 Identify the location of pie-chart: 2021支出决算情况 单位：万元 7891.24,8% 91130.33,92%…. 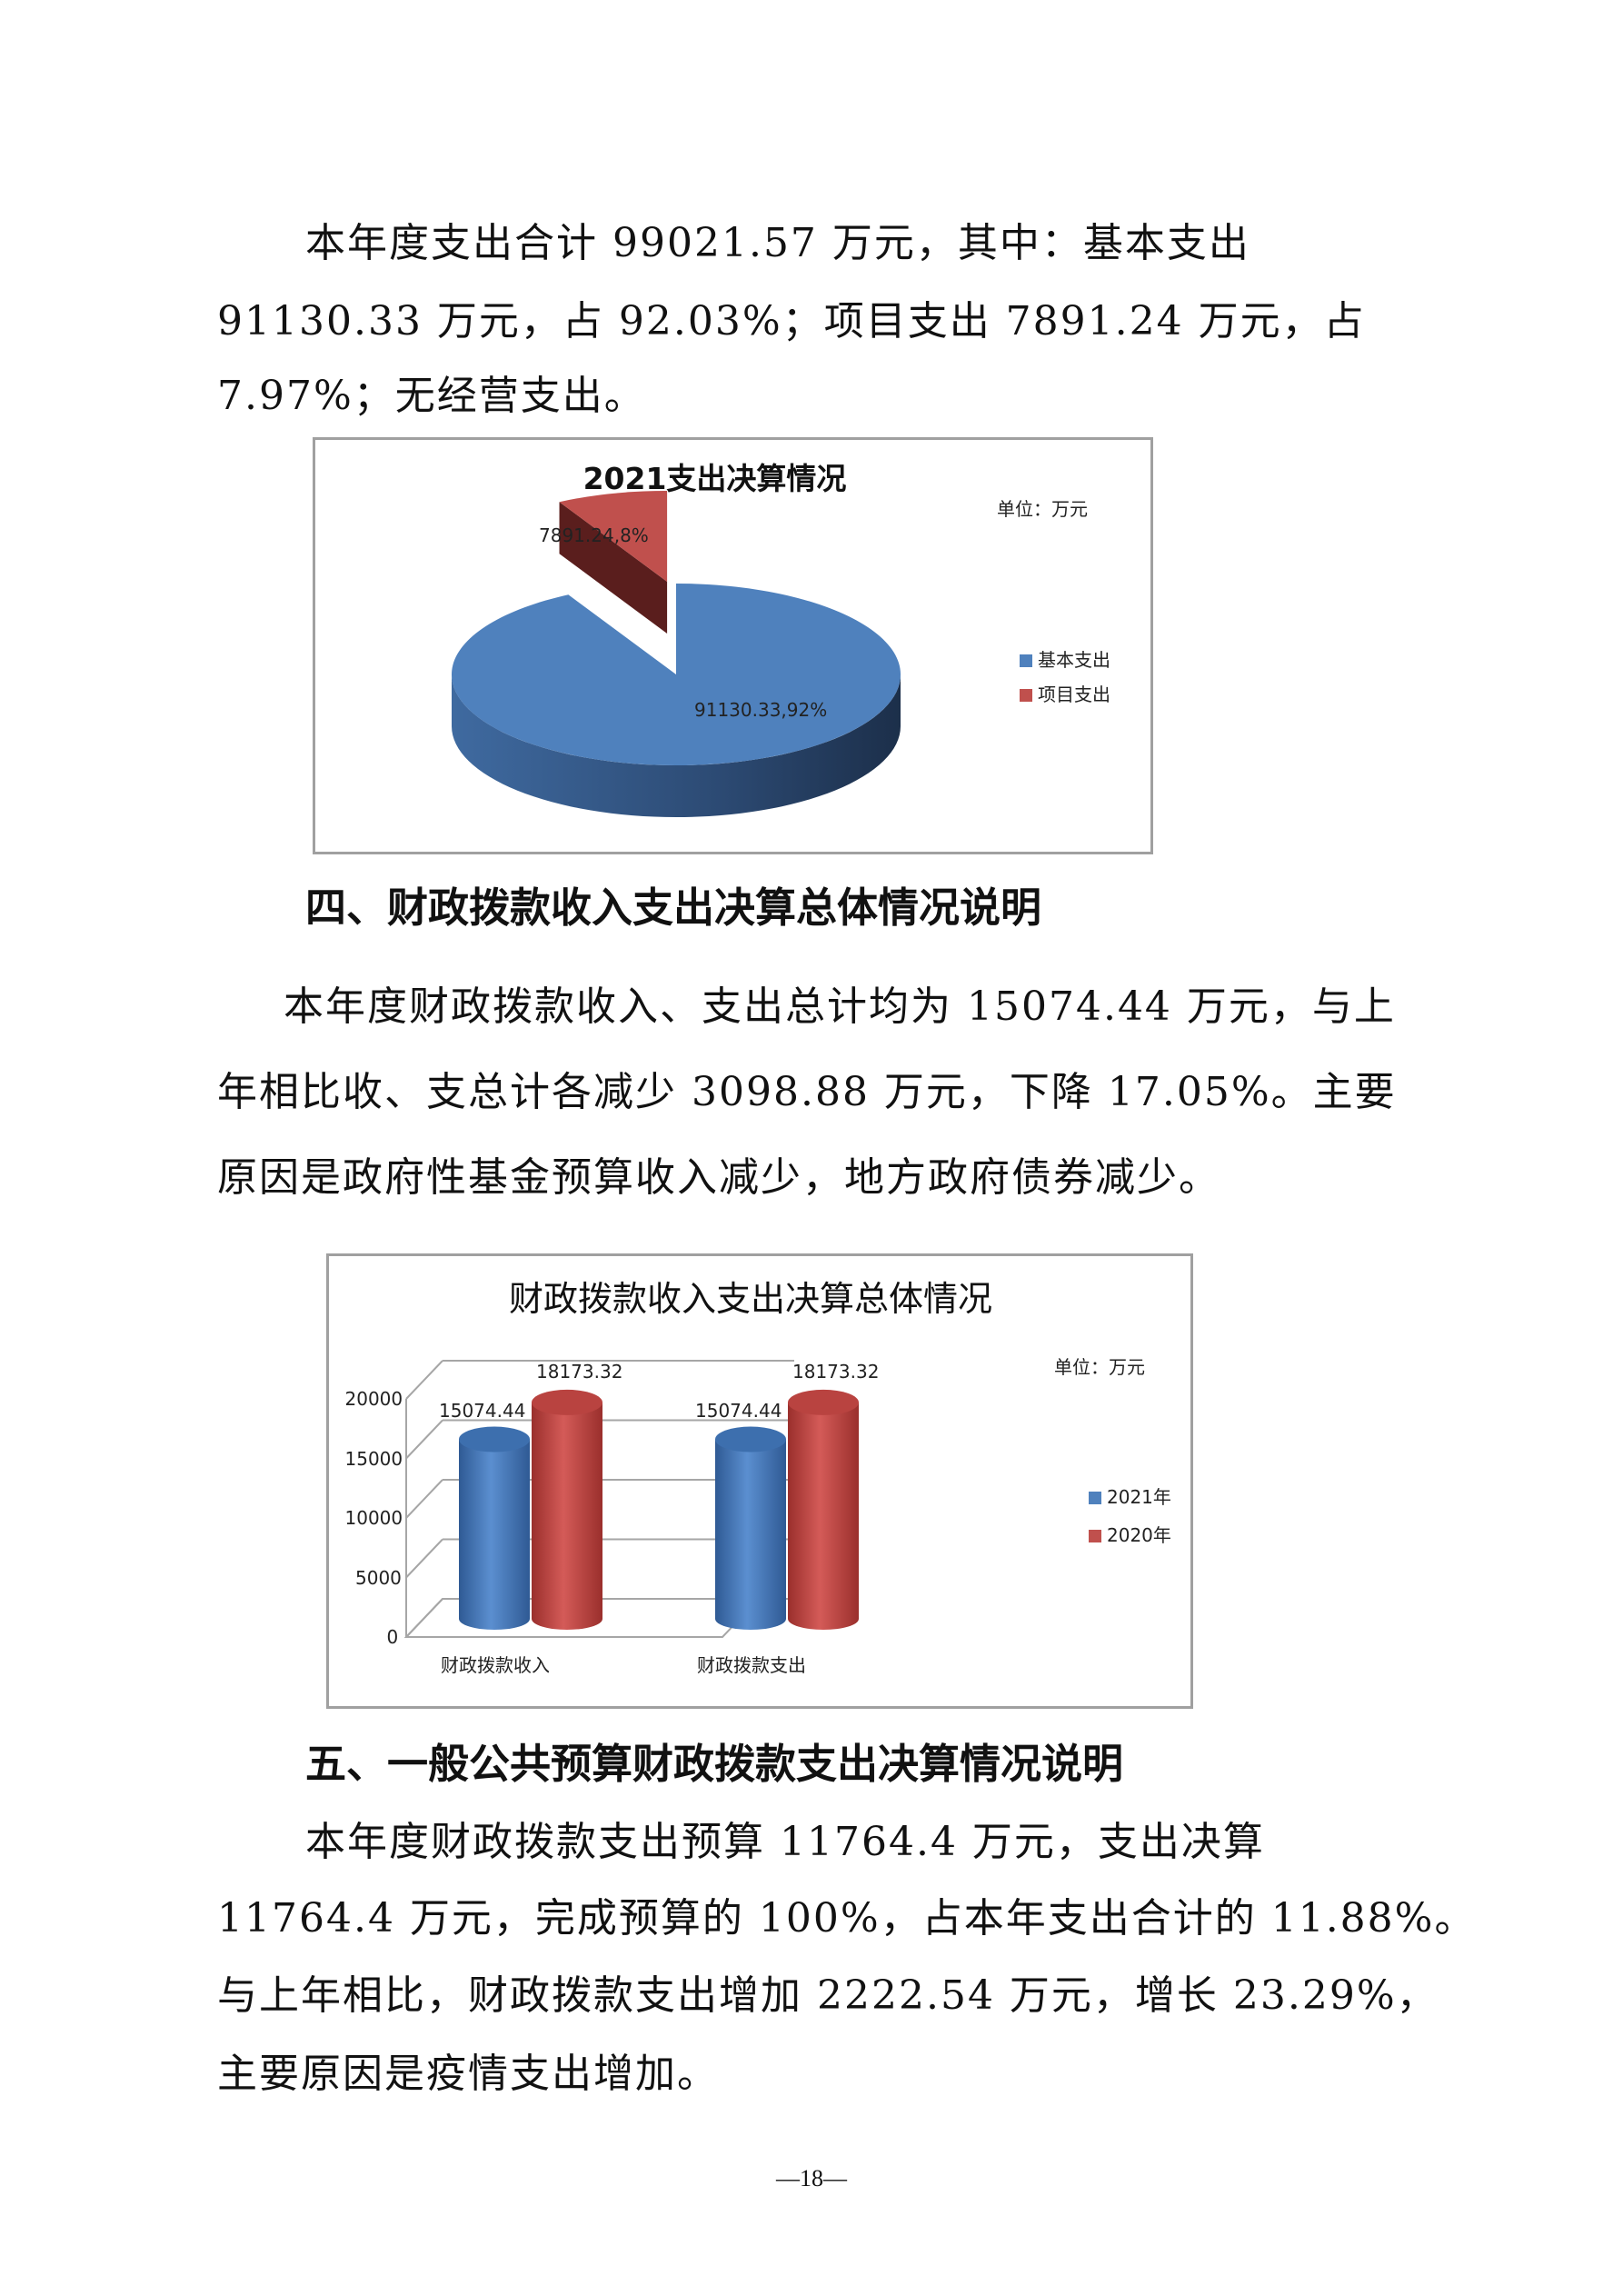
(733, 645).